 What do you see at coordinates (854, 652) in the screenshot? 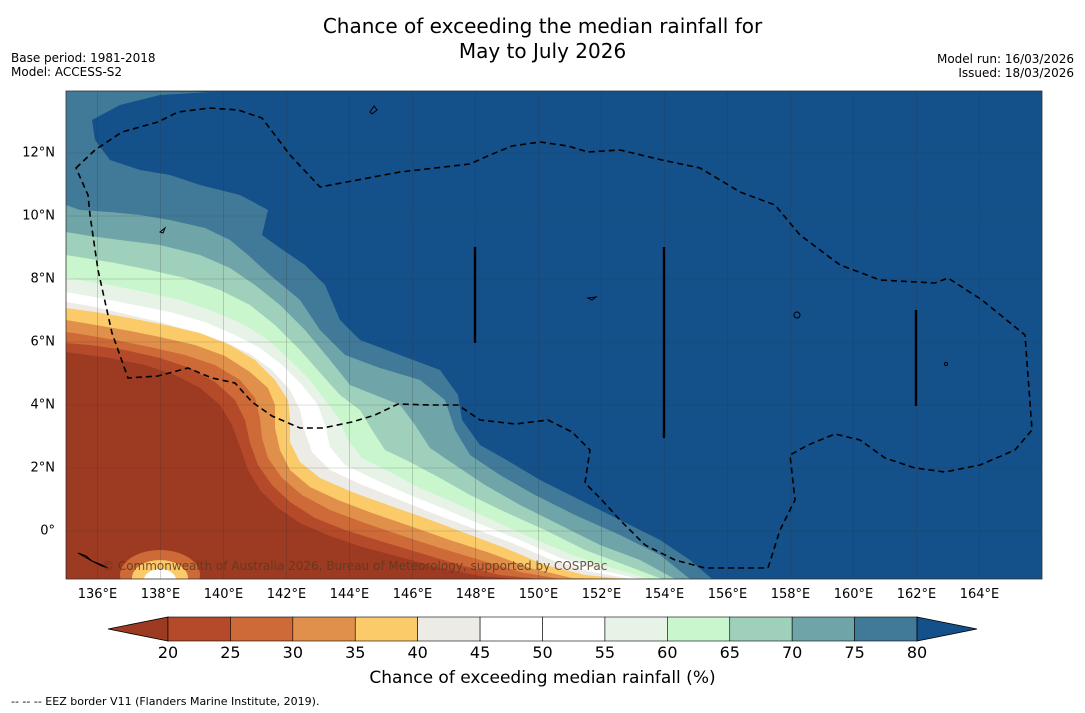
I see `colorbar-tick-label: 75` at bounding box center [854, 652].